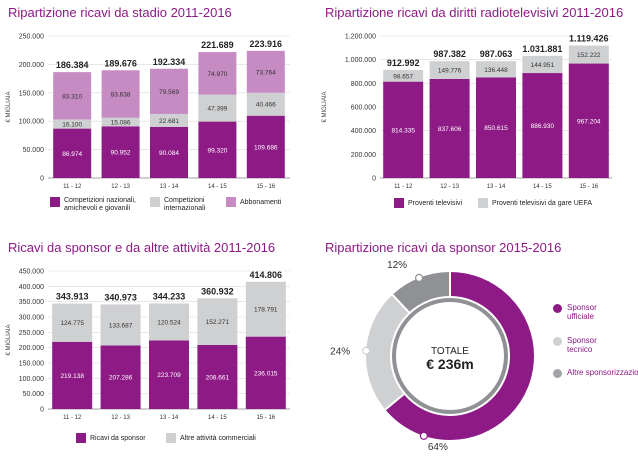 The image size is (638, 456). I want to click on y-tick-label: 1.000.000, so click(360, 60).